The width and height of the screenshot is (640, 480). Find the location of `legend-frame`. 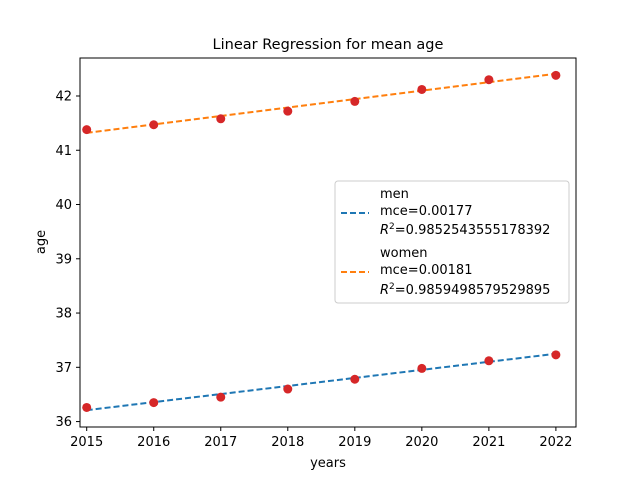

legend-frame is located at coordinates (452, 242).